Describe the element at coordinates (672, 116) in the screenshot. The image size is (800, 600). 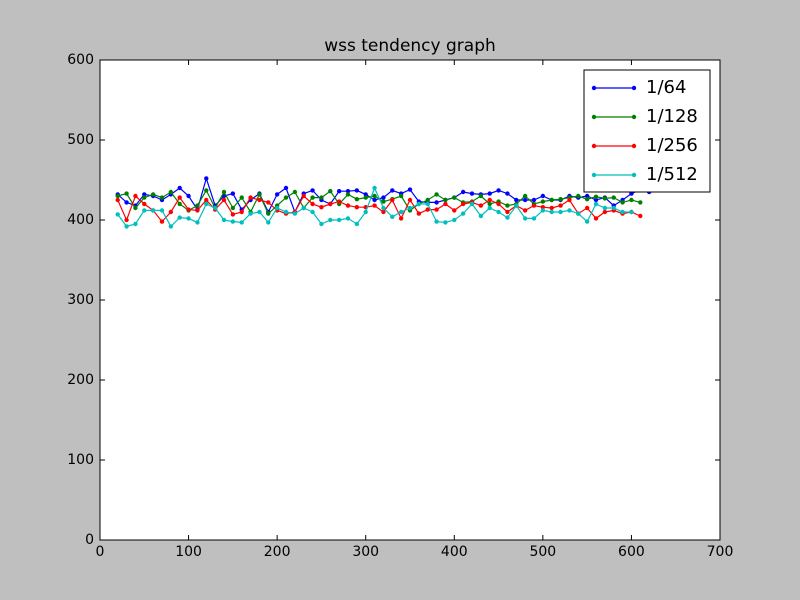
I see `legend-label: 1/128` at that location.